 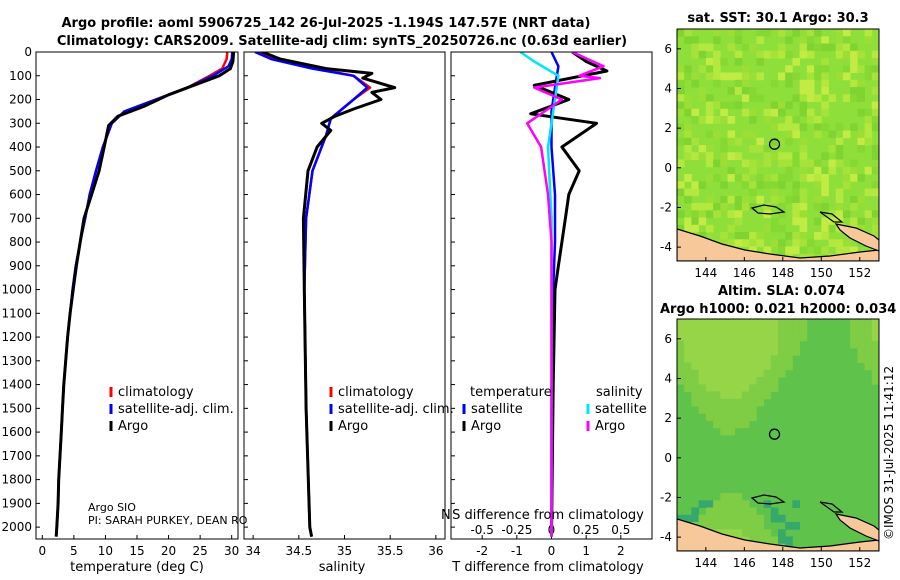 I want to click on temperature-legend: climatology satellite-adj. clim. Argo, so click(x=171, y=409).